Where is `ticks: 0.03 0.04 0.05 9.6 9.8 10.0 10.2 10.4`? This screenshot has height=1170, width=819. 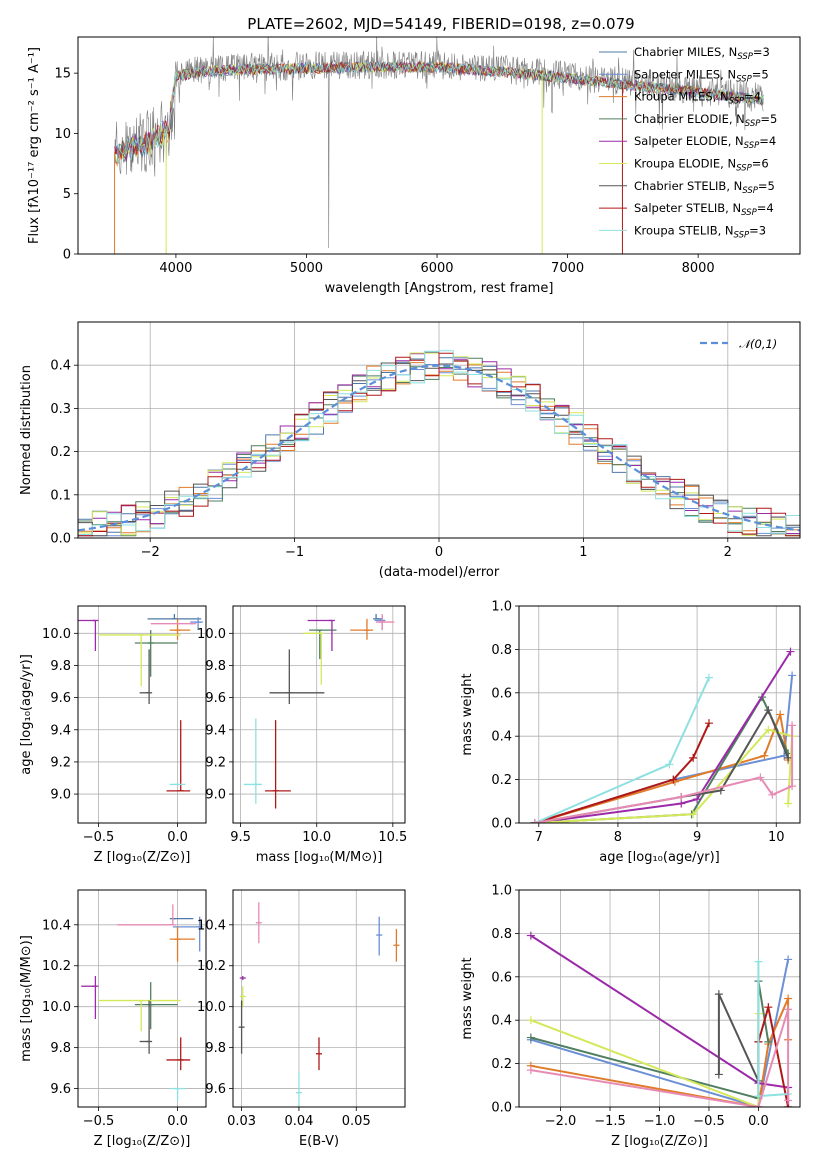
ticks: 0.03 0.04 0.05 9.6 9.8 10.0 10.2 10.4 is located at coordinates (284, 1023).